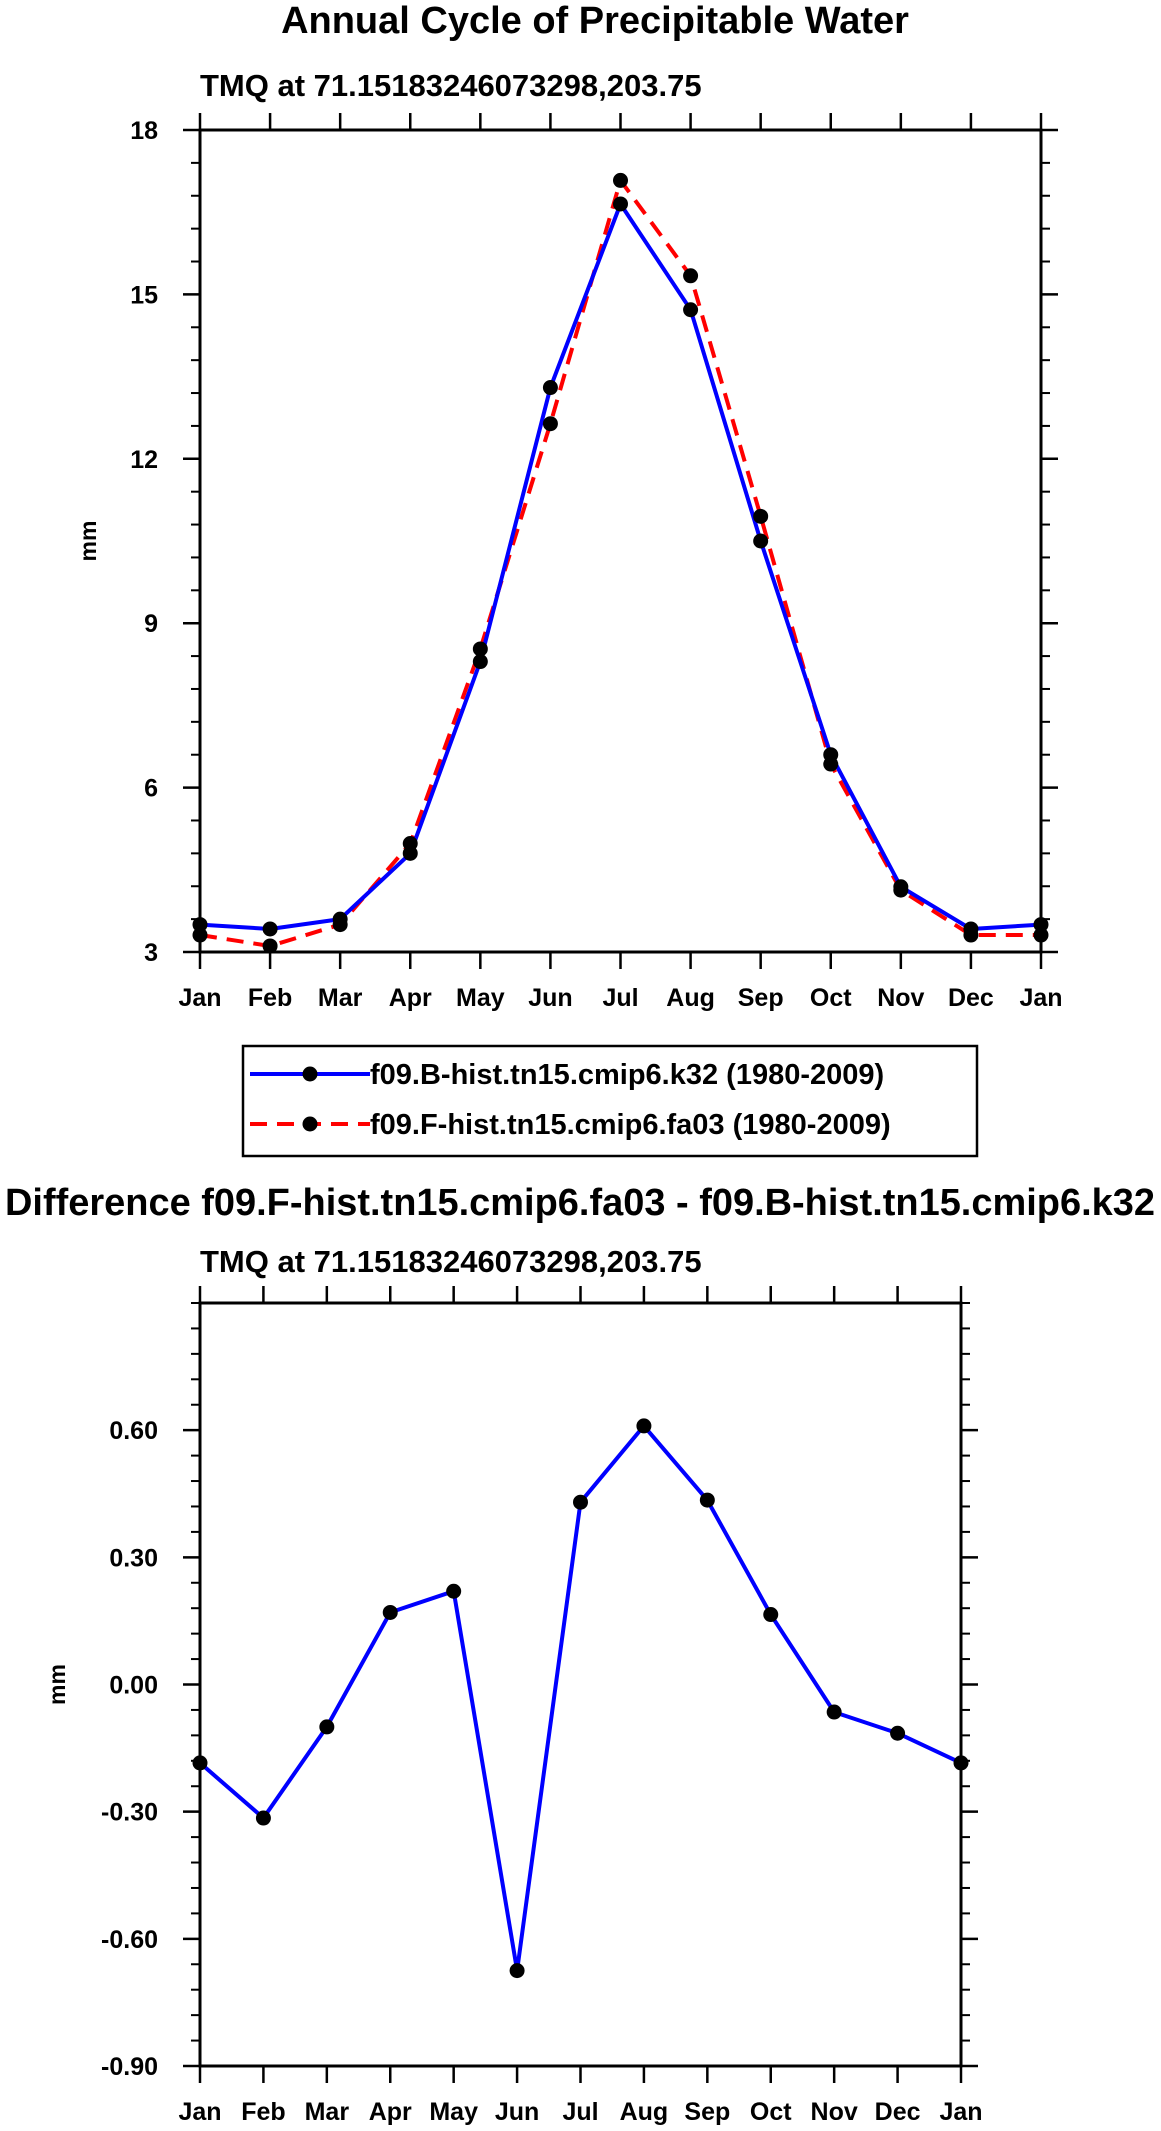  I want to click on legend-box, so click(610, 1101).